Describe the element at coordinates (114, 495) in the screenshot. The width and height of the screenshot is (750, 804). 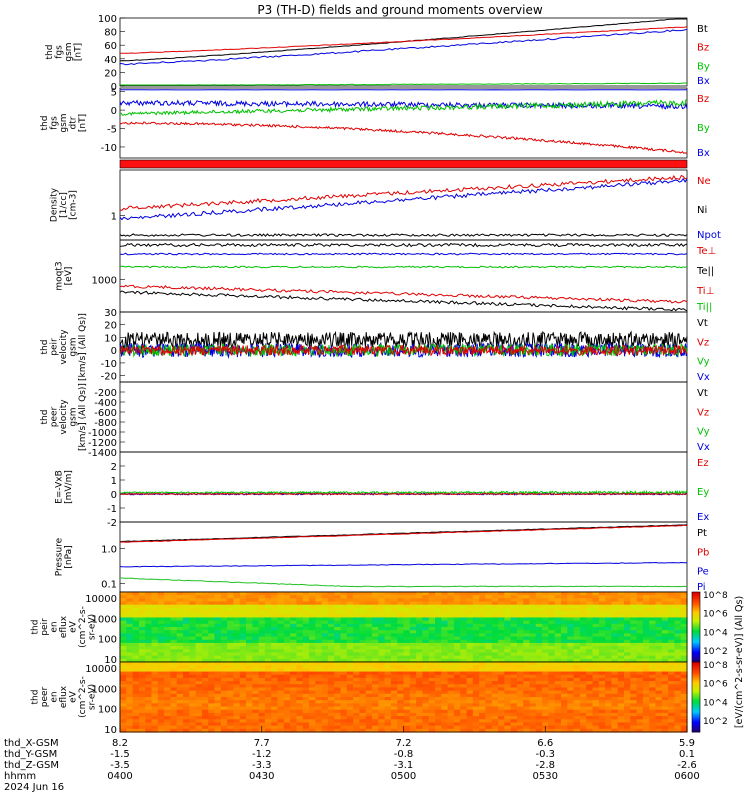
I see `ytick-label: 0` at that location.